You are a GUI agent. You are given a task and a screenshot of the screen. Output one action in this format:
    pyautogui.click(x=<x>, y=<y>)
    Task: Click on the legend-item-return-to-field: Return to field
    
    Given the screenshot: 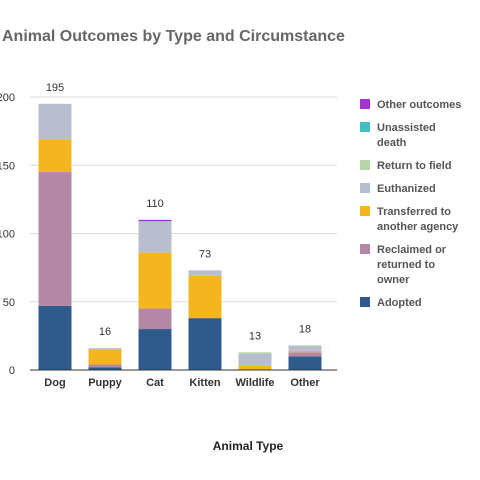 What is the action you would take?
    pyautogui.click(x=406, y=166)
    